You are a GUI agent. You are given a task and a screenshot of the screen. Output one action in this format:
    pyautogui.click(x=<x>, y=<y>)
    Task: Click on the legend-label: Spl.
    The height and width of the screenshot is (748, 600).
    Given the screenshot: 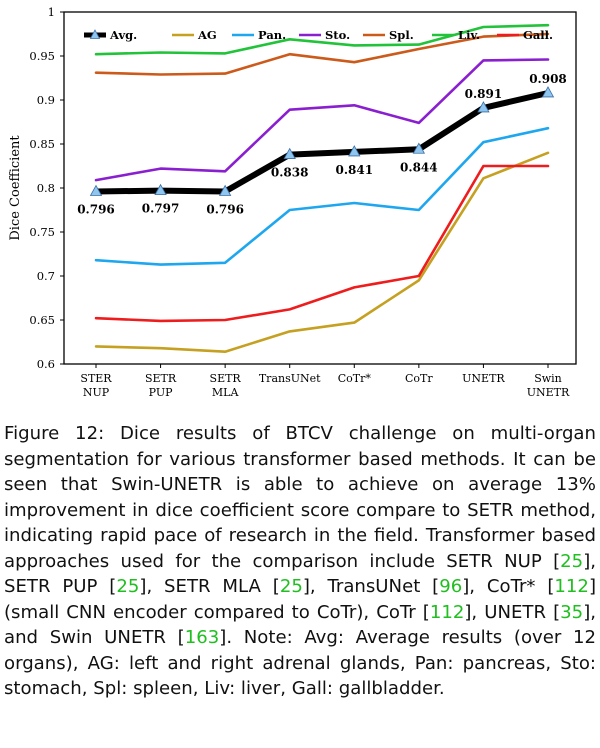 What is the action you would take?
    pyautogui.click(x=401, y=35)
    